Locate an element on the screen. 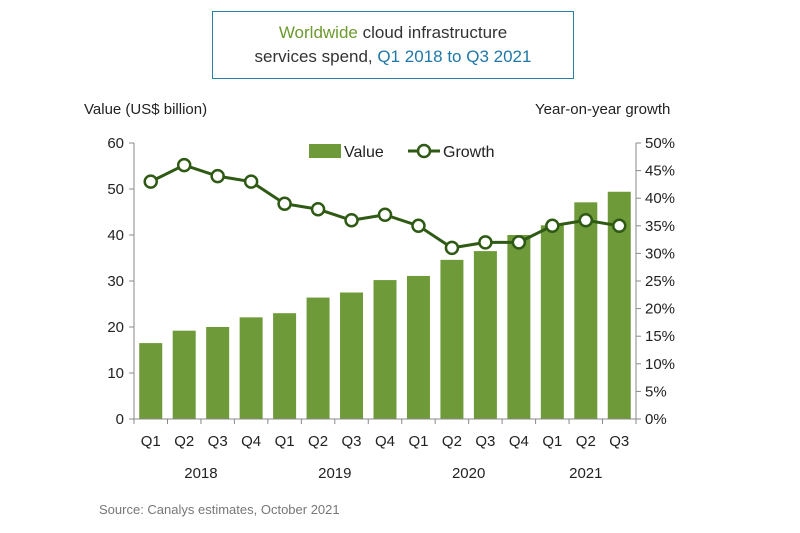  x-year-label: 2018 is located at coordinates (200, 473).